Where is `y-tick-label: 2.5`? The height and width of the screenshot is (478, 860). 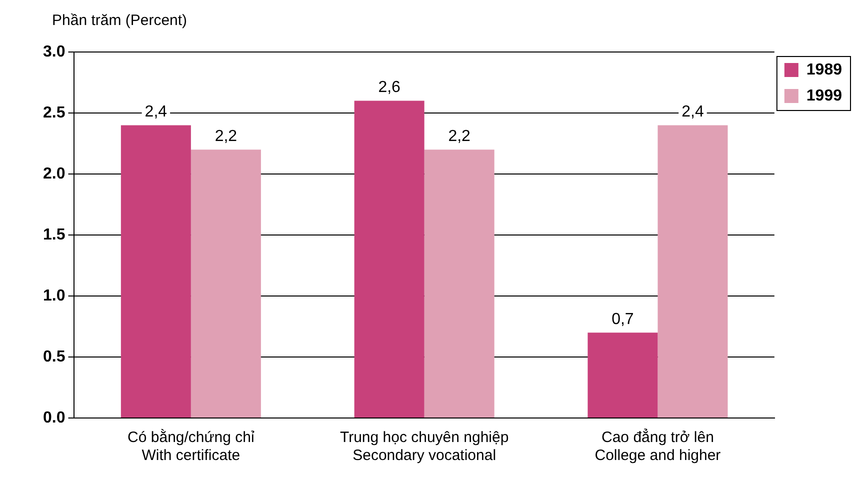
y-tick-label: 2.5 is located at coordinates (54, 113).